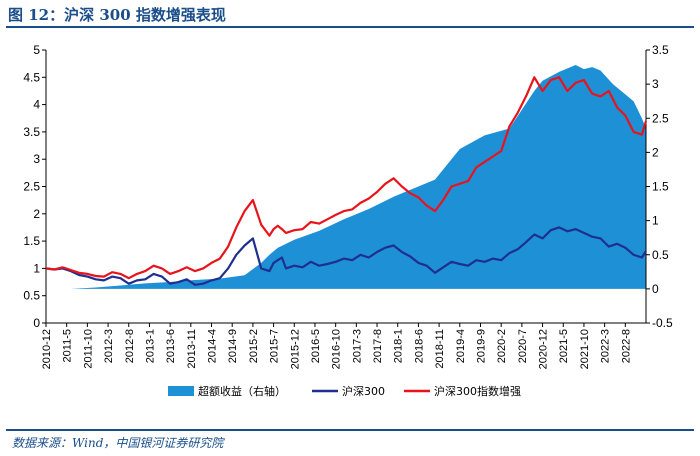 The width and height of the screenshot is (700, 456). I want to click on series-hs300-line, so click(346, 256).